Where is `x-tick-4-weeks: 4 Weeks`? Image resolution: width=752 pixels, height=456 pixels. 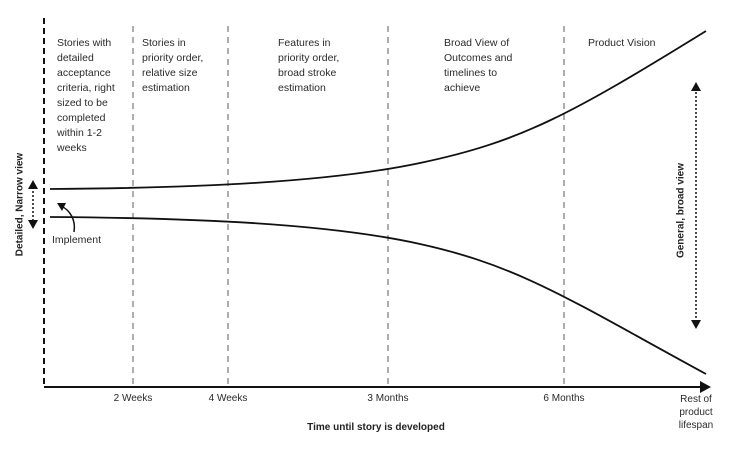 x-tick-4-weeks: 4 Weeks is located at coordinates (228, 398).